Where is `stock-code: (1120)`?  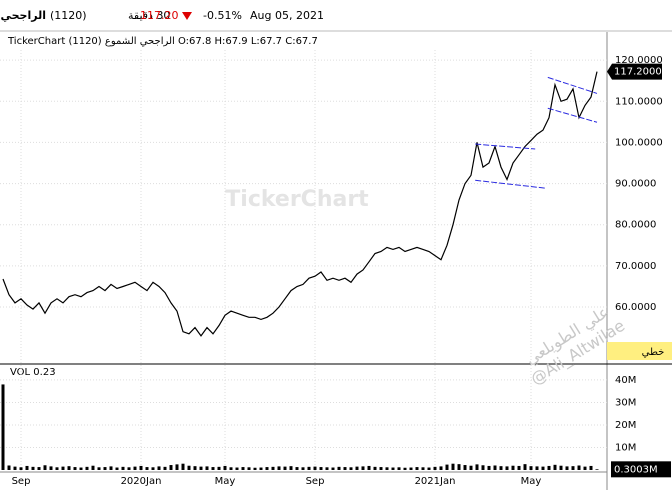 stock-code: (1120) is located at coordinates (68, 15).